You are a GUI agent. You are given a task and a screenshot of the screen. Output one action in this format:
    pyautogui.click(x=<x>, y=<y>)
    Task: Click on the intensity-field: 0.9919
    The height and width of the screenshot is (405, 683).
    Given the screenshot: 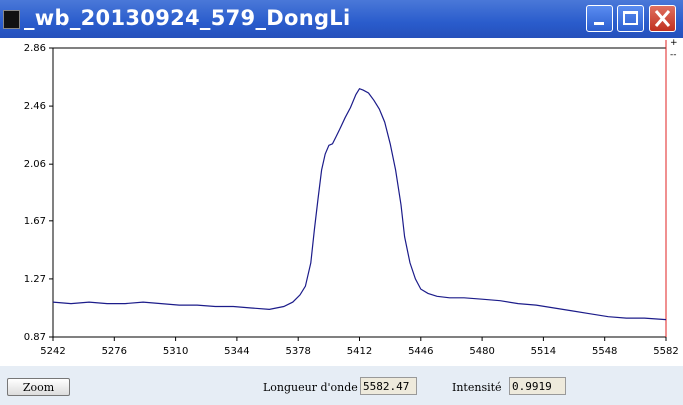 What is the action you would take?
    pyautogui.click(x=537, y=386)
    